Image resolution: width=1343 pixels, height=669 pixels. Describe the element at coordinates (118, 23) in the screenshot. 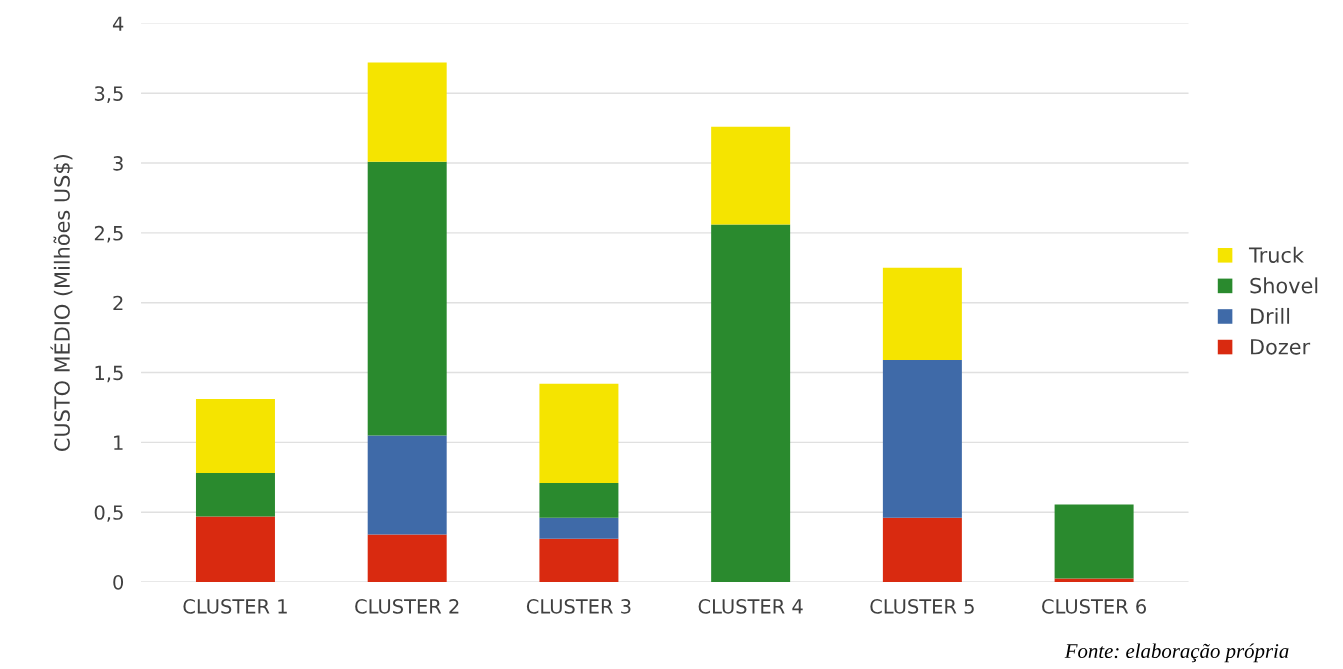

I see `y-tick-label: 4` at that location.